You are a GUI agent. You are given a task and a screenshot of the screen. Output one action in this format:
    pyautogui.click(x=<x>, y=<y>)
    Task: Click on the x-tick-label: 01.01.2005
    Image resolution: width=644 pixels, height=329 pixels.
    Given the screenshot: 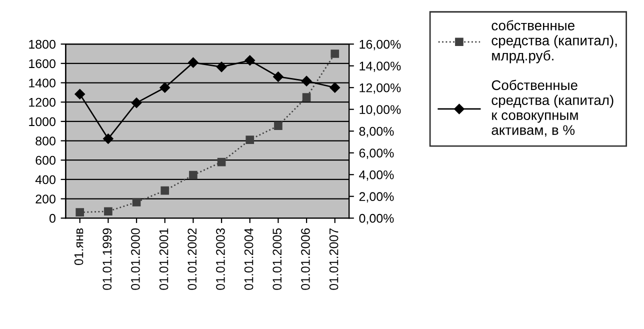 What is the action you would take?
    pyautogui.click(x=277, y=259)
    